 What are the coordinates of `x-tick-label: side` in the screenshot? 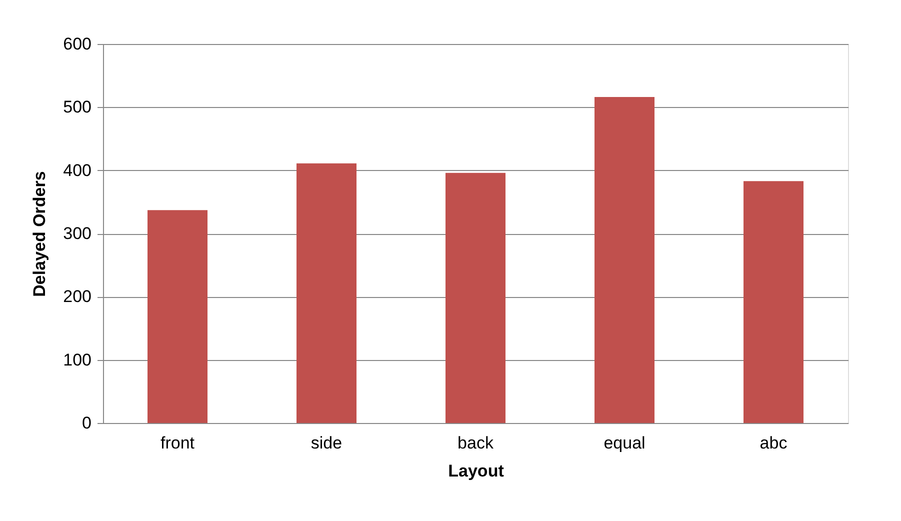 It's located at (326, 443).